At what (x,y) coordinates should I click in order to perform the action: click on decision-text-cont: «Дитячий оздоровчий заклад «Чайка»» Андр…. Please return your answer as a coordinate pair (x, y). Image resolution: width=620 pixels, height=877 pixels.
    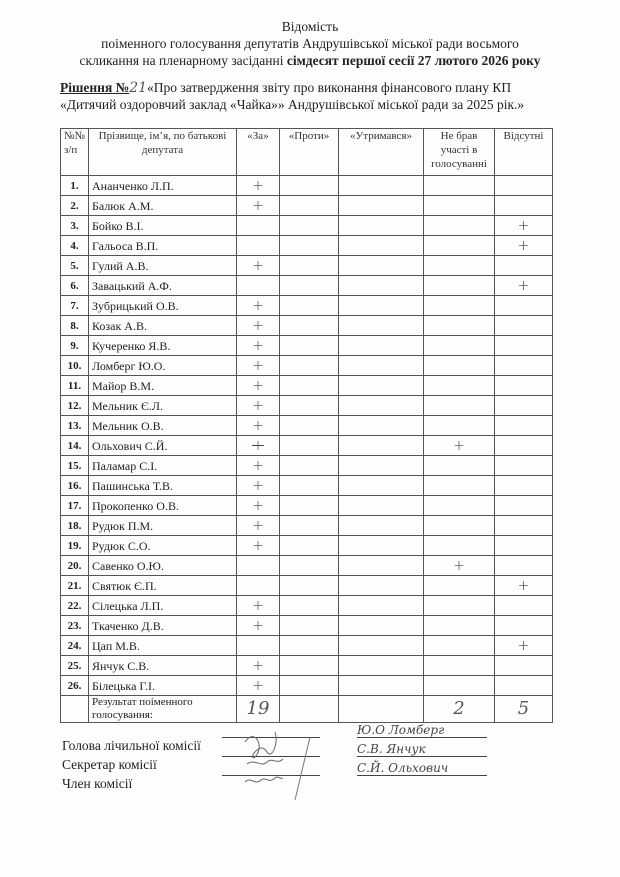
    Looking at the image, I should click on (292, 104).